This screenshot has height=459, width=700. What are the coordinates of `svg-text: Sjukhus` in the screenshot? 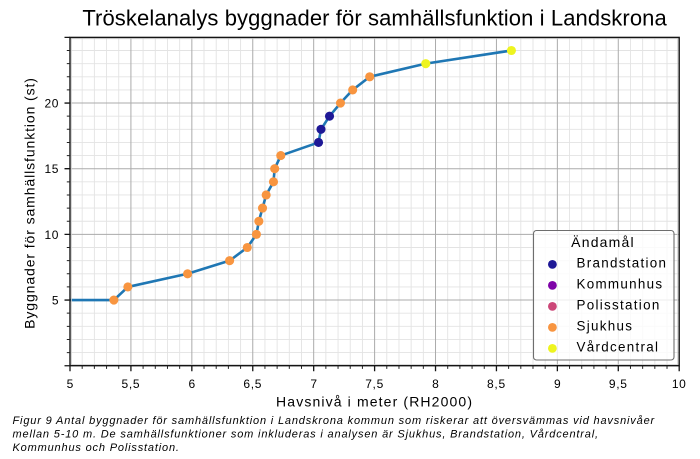 It's located at (605, 326).